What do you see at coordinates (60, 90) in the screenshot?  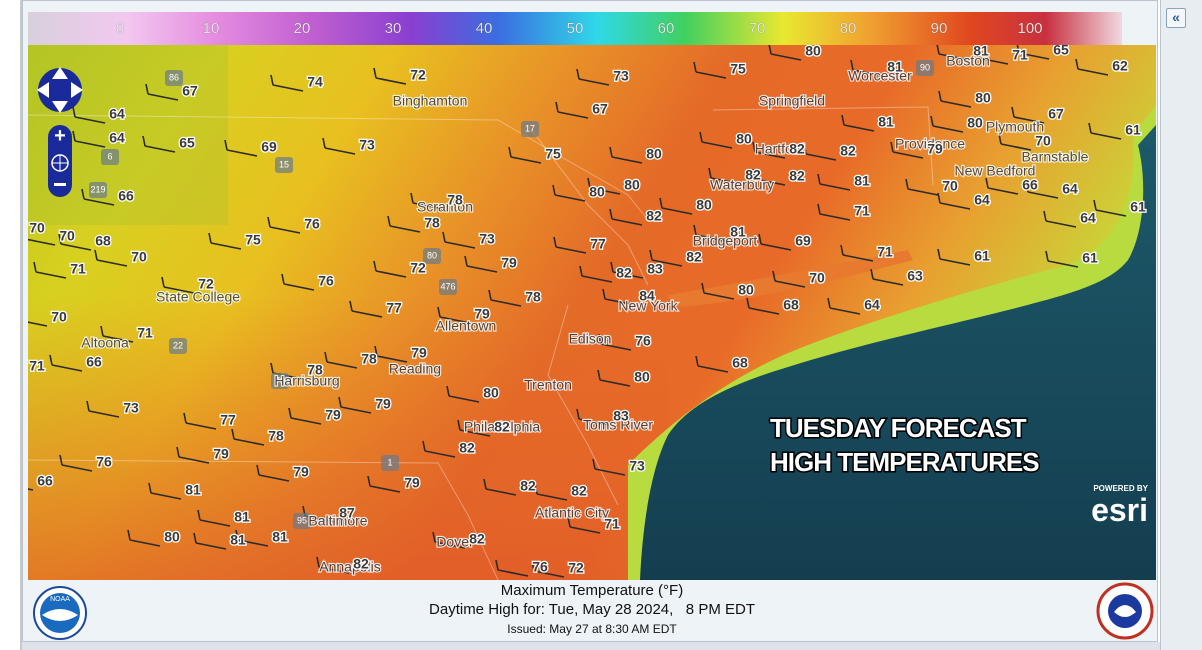 I see `pan-control` at bounding box center [60, 90].